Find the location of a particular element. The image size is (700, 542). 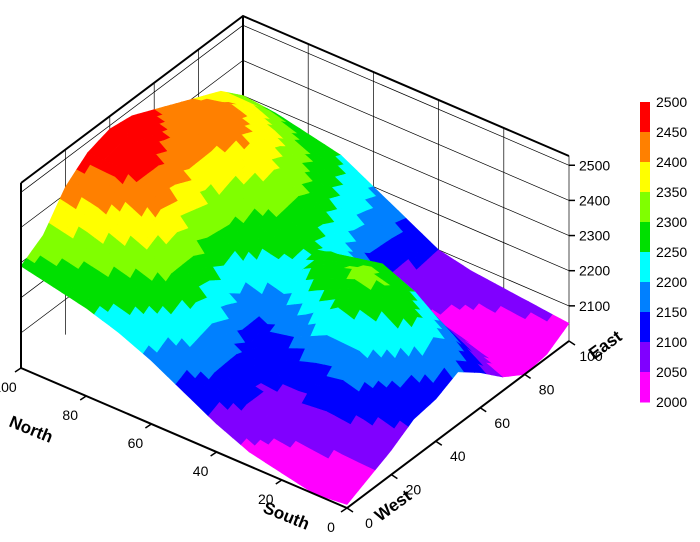

z-tick-label: 2300 is located at coordinates (594, 236).